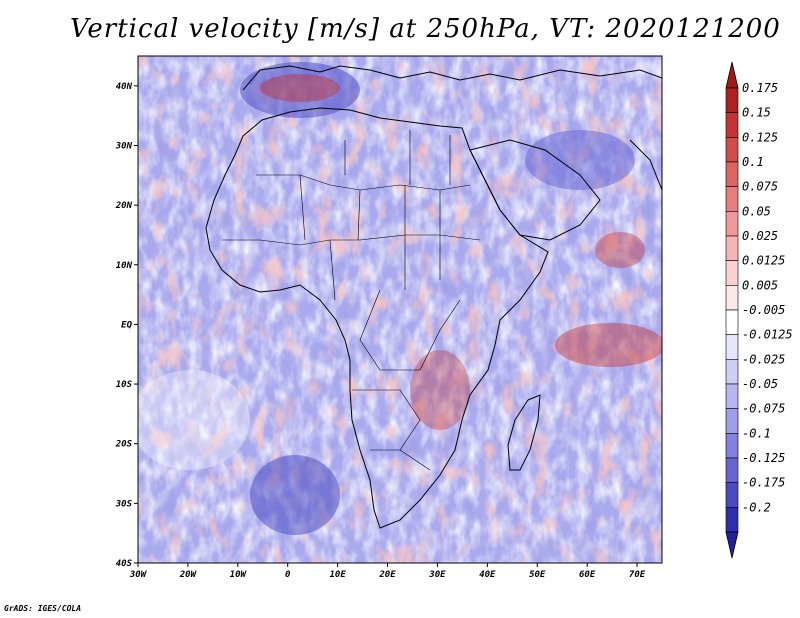 The width and height of the screenshot is (800, 618). I want to click on colorbar-label: 0.075, so click(760, 187).